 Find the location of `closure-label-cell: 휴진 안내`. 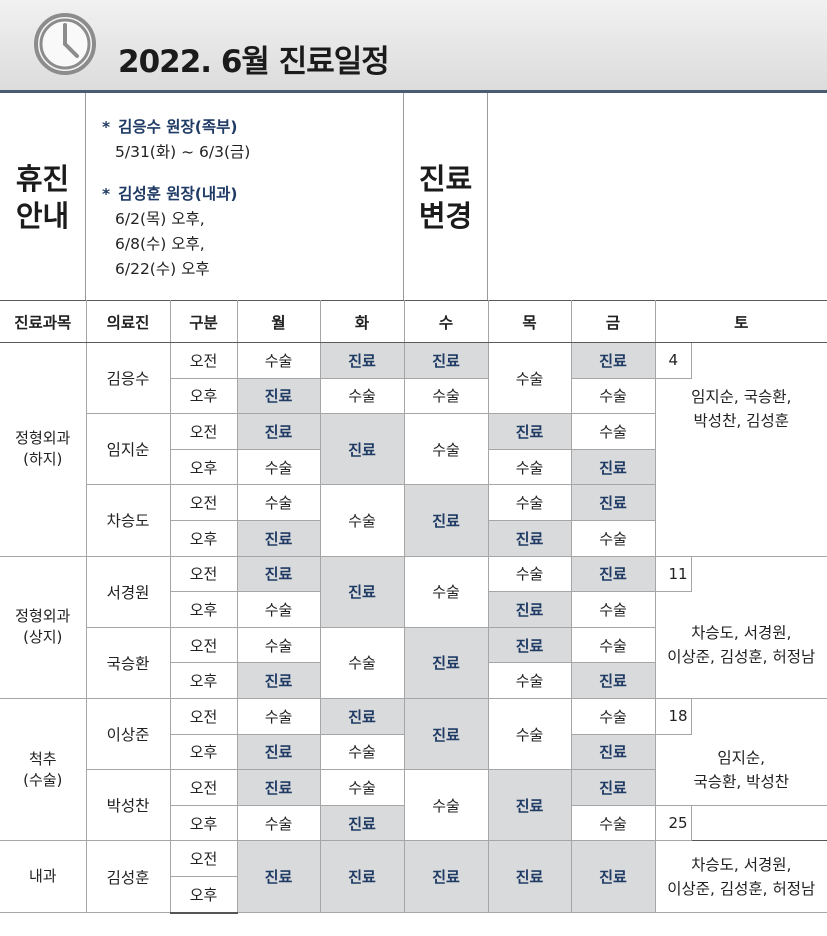

closure-label-cell: 휴진 안내 is located at coordinates (43, 196).